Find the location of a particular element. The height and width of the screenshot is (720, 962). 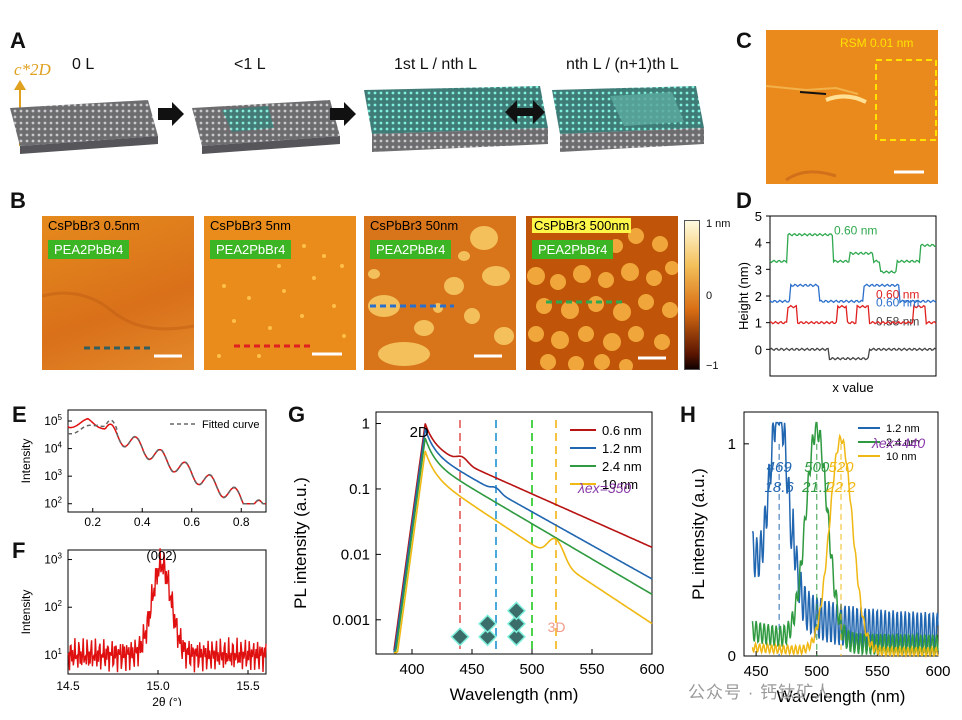

profile-annotation-2: 0.60 nm is located at coordinates (897, 303).